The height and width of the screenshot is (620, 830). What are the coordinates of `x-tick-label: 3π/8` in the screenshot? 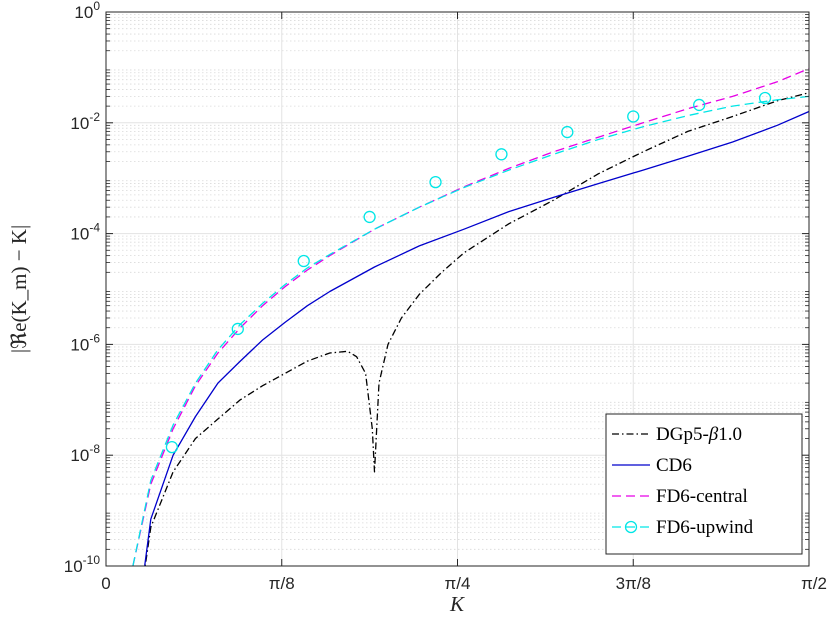 It's located at (633, 583).